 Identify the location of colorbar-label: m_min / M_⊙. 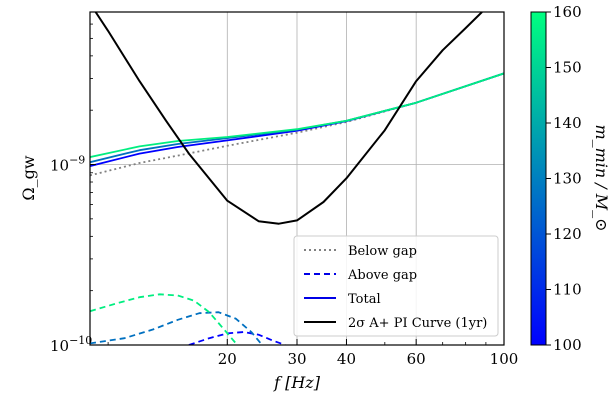
(601, 177).